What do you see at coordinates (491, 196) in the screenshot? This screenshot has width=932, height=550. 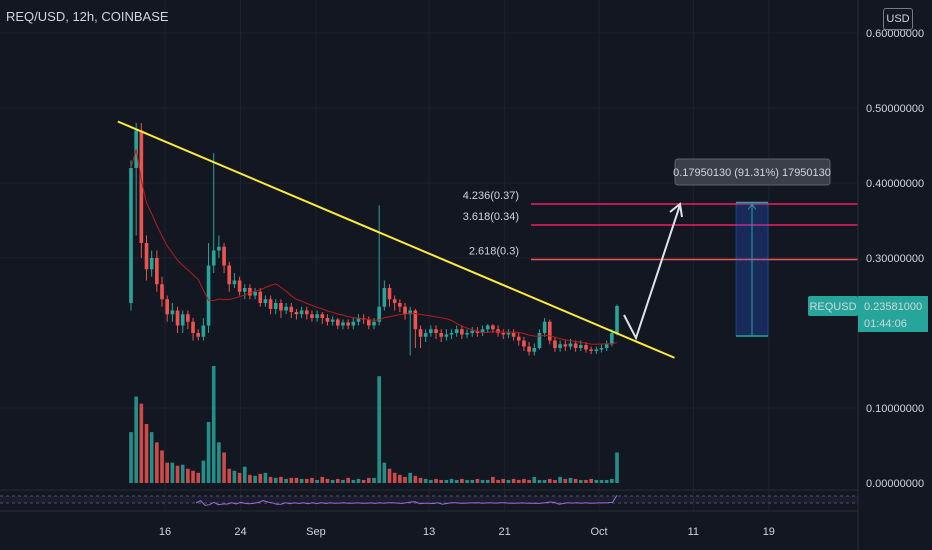 I see `fib-label: 4.236(0.37)` at bounding box center [491, 196].